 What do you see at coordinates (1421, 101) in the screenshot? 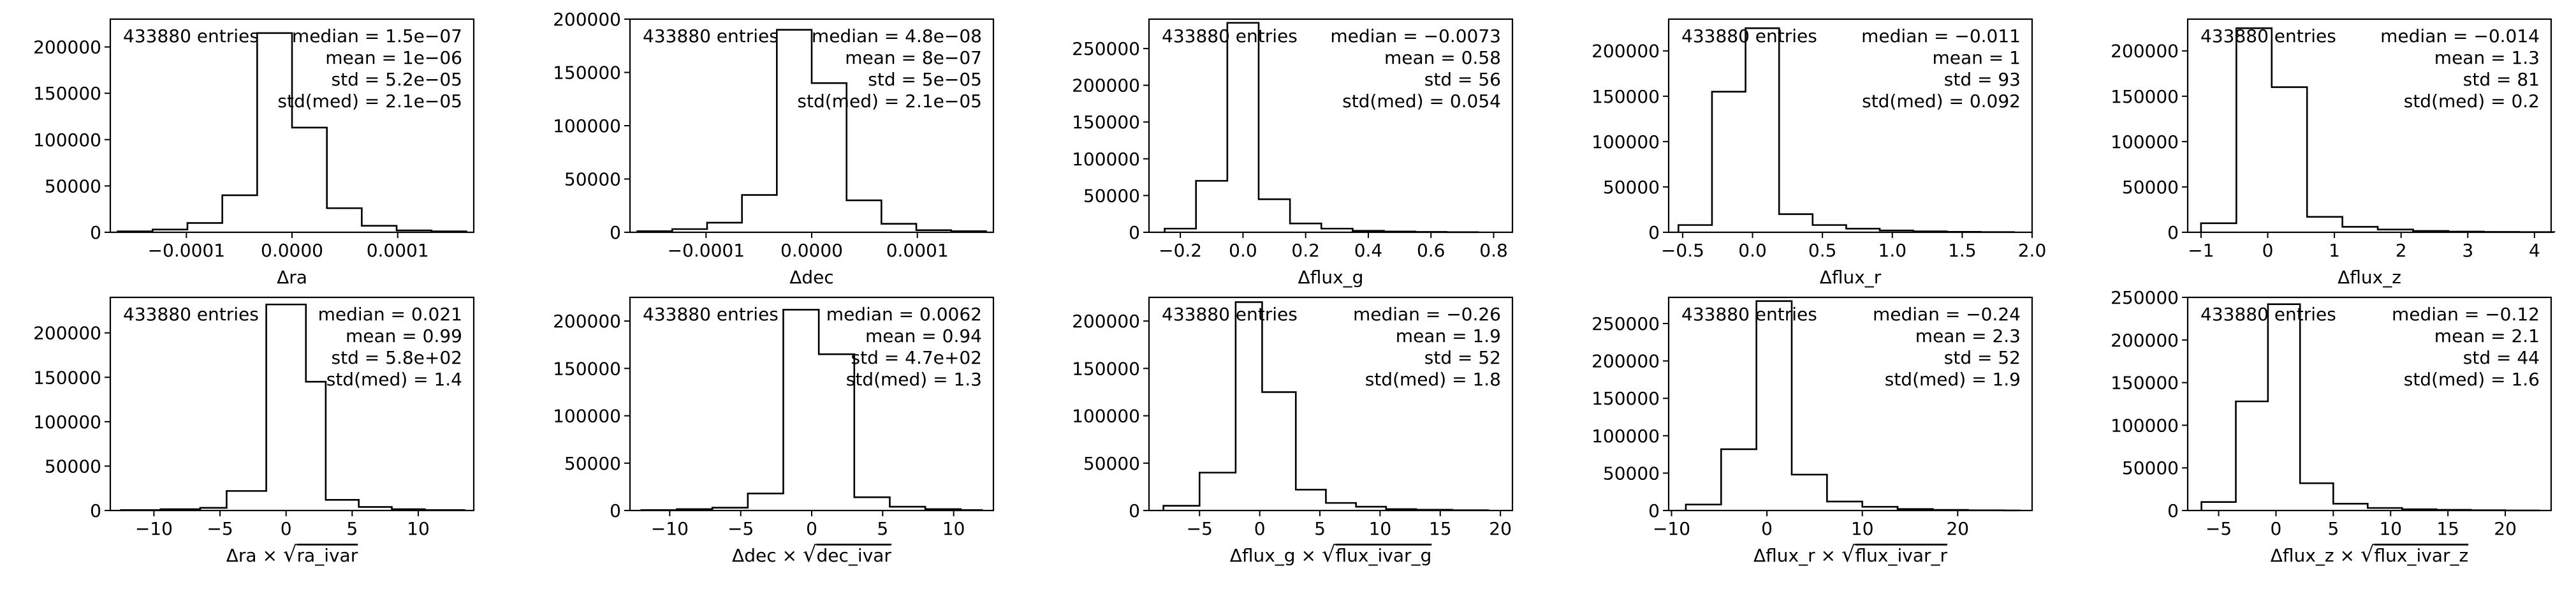
I see `stats-annotation: std(med) = 0.054` at bounding box center [1421, 101].